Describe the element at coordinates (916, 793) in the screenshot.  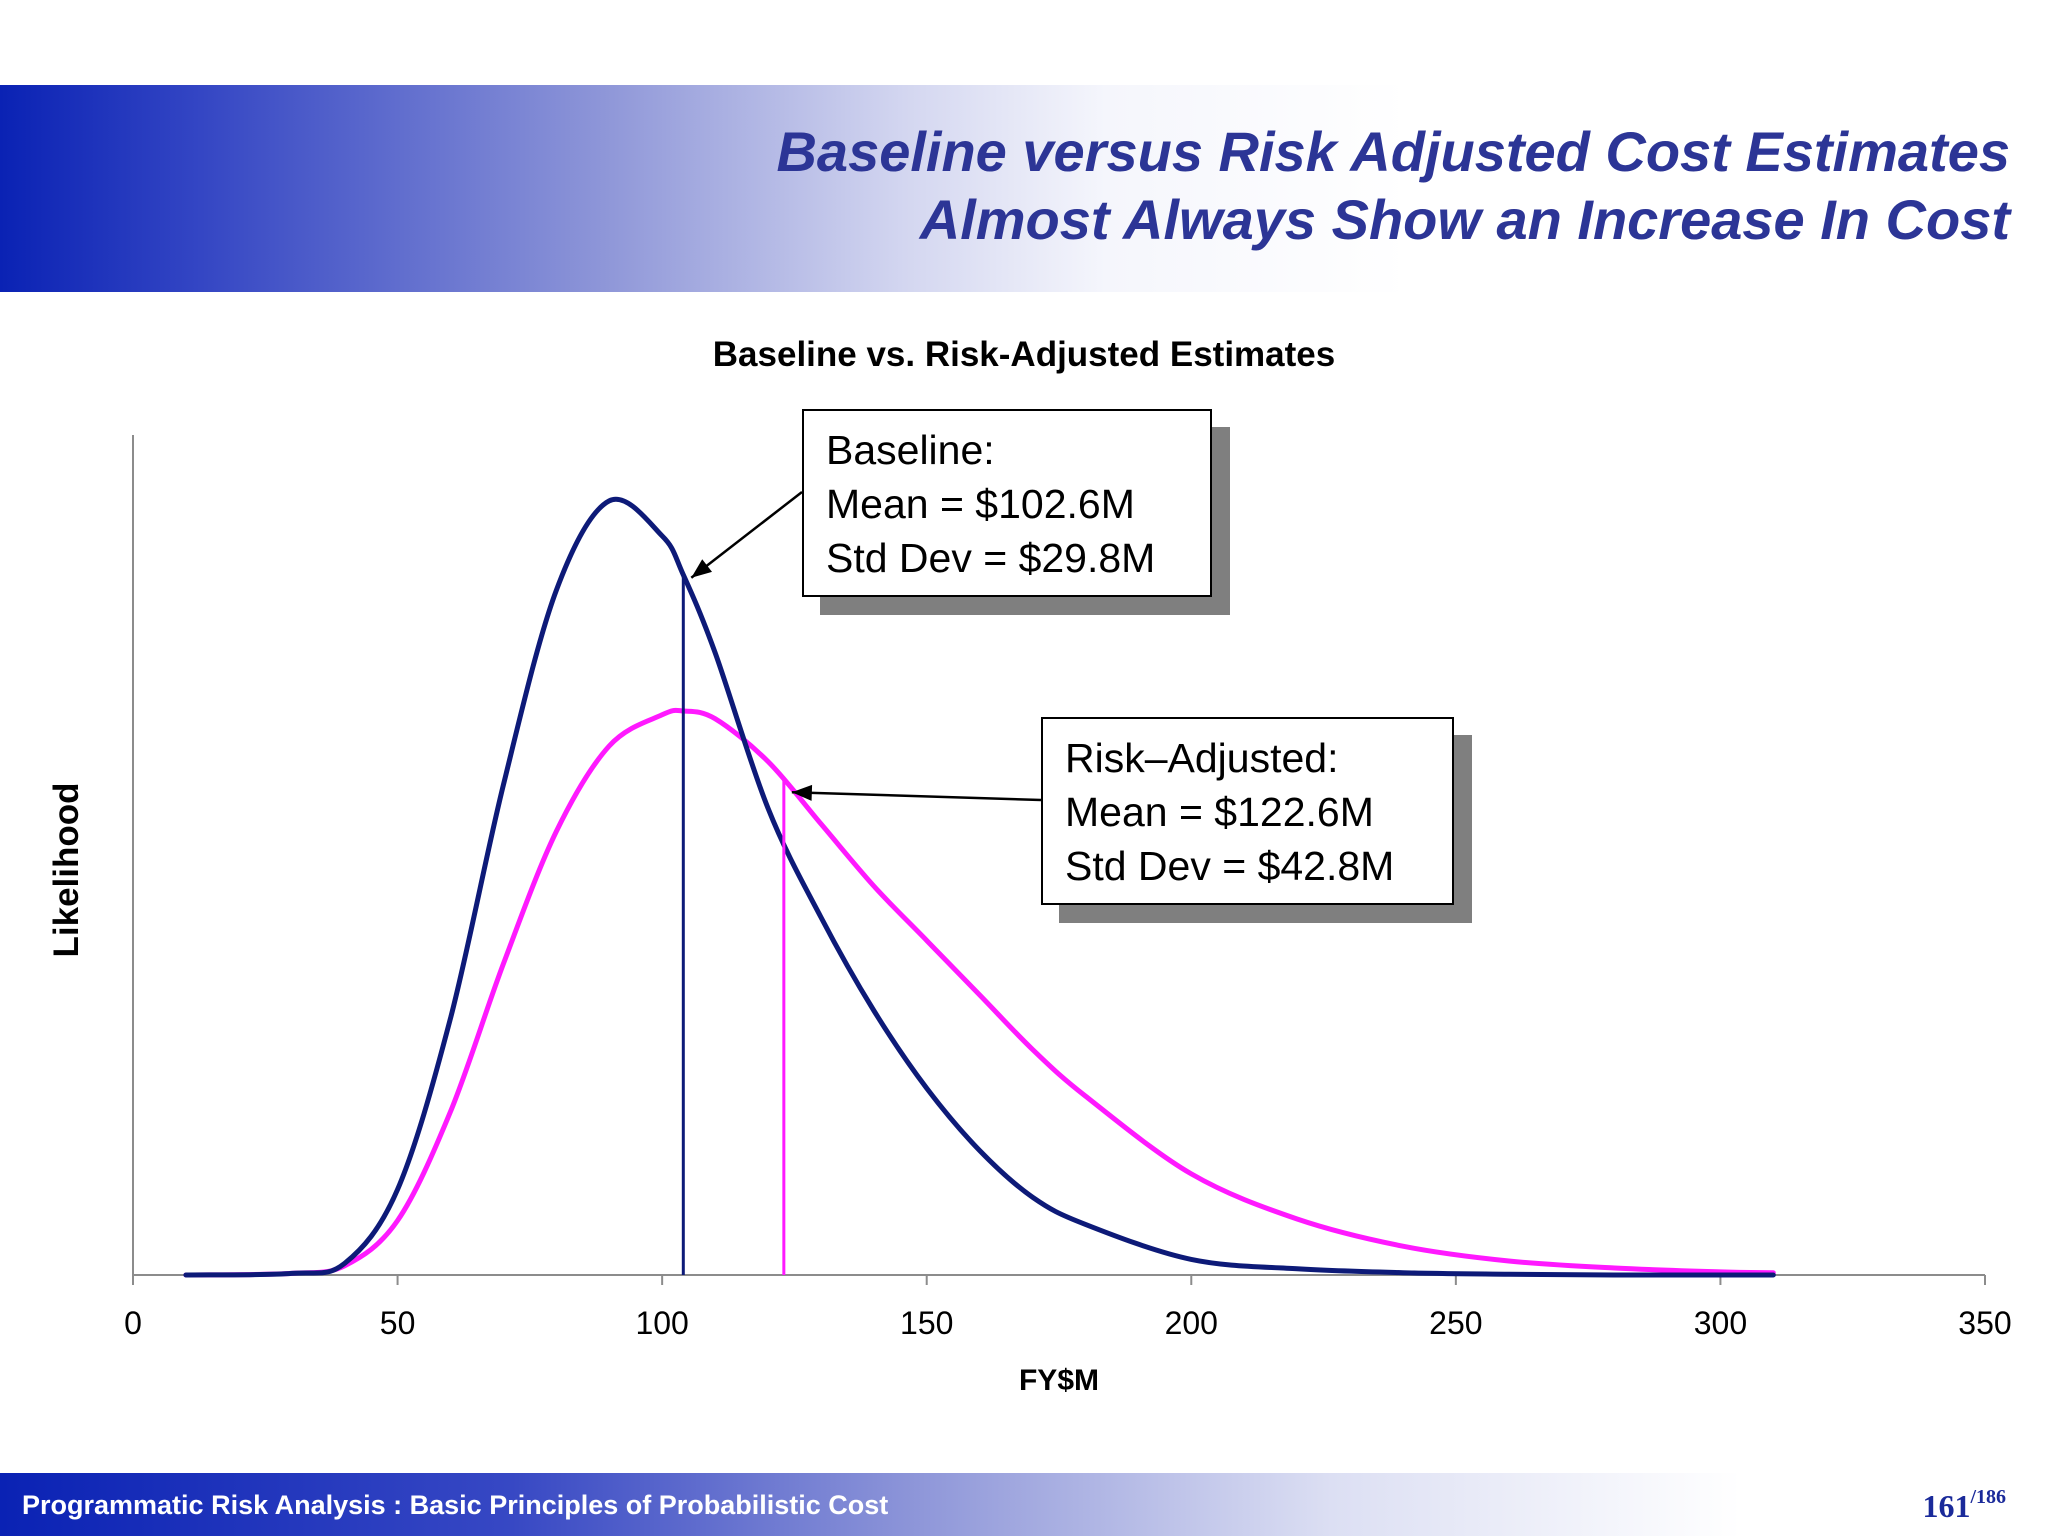
I see `risk-adjusted-arrow` at that location.